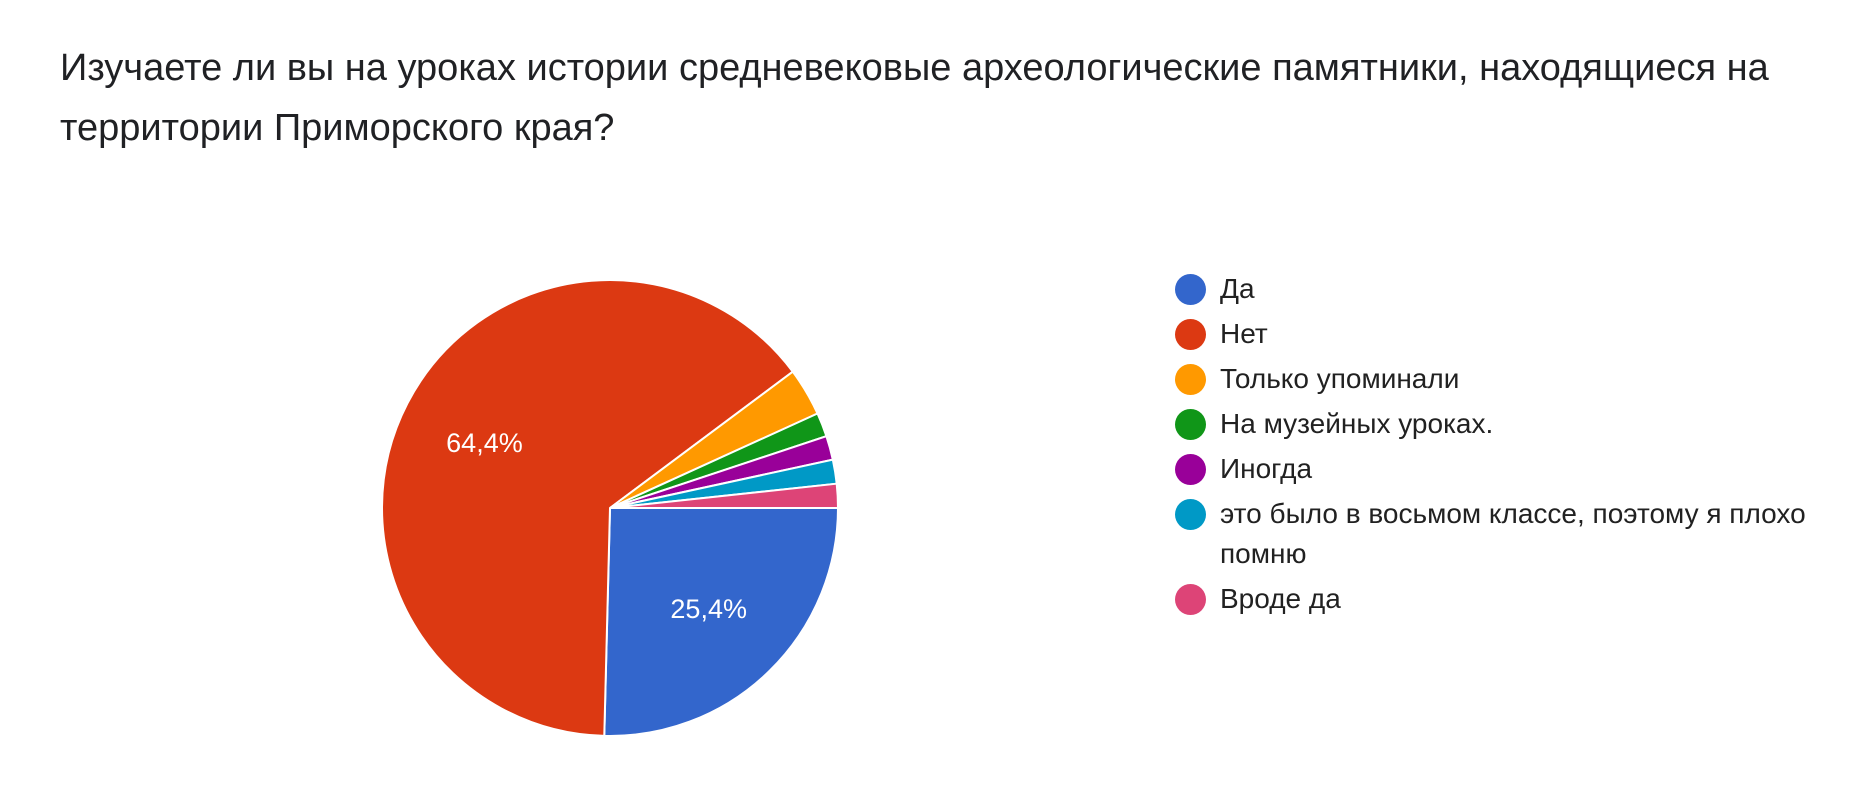 This screenshot has width=1861, height=789. What do you see at coordinates (1495, 290) in the screenshot?
I see `legend-item-1: Да` at bounding box center [1495, 290].